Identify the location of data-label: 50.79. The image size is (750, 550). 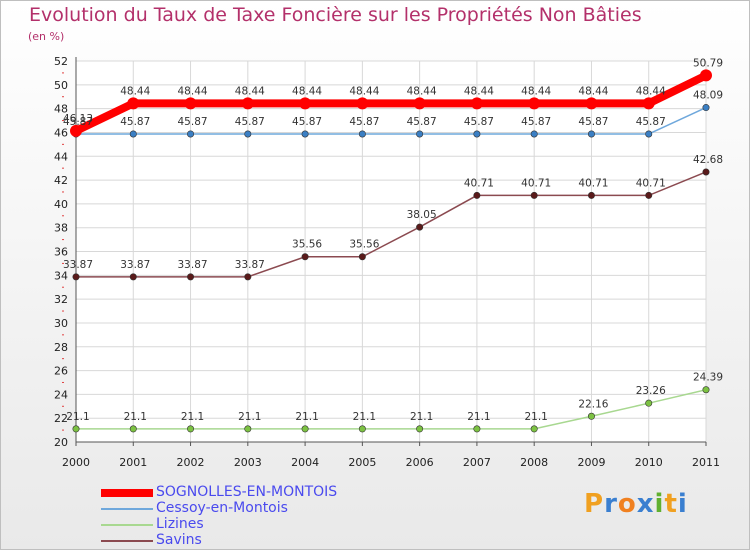
(708, 63).